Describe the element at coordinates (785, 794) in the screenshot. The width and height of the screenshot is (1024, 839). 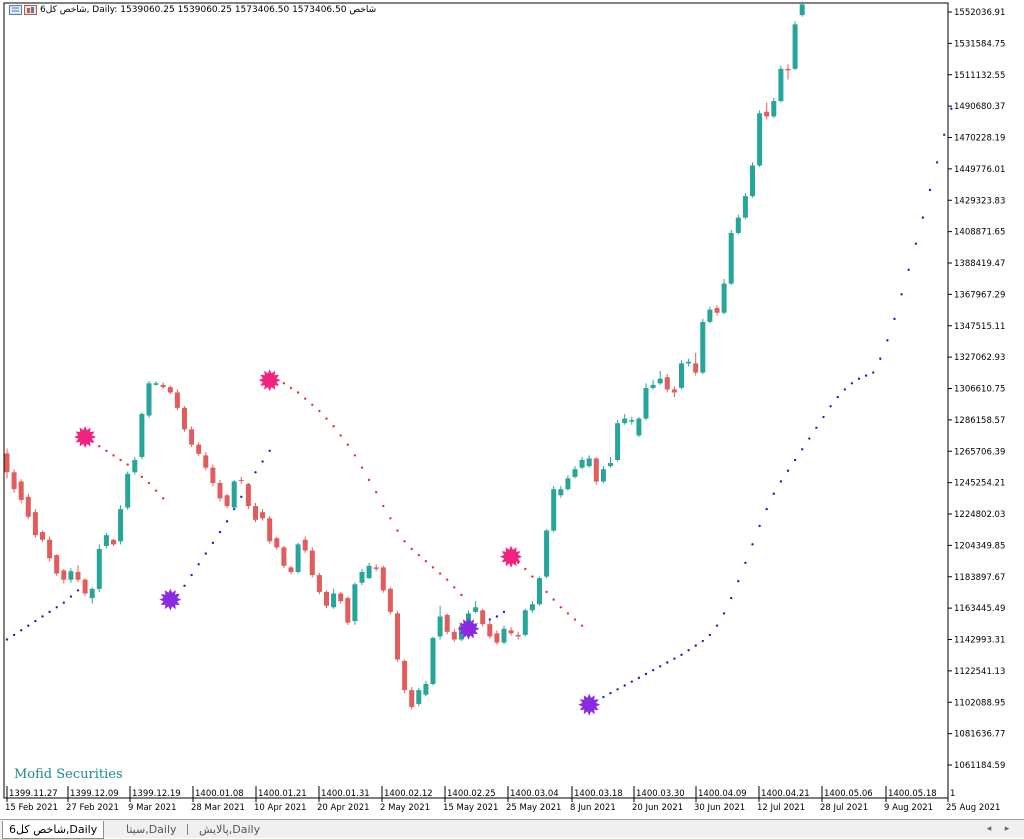
I see `x-top-label: 1400.04.21` at that location.